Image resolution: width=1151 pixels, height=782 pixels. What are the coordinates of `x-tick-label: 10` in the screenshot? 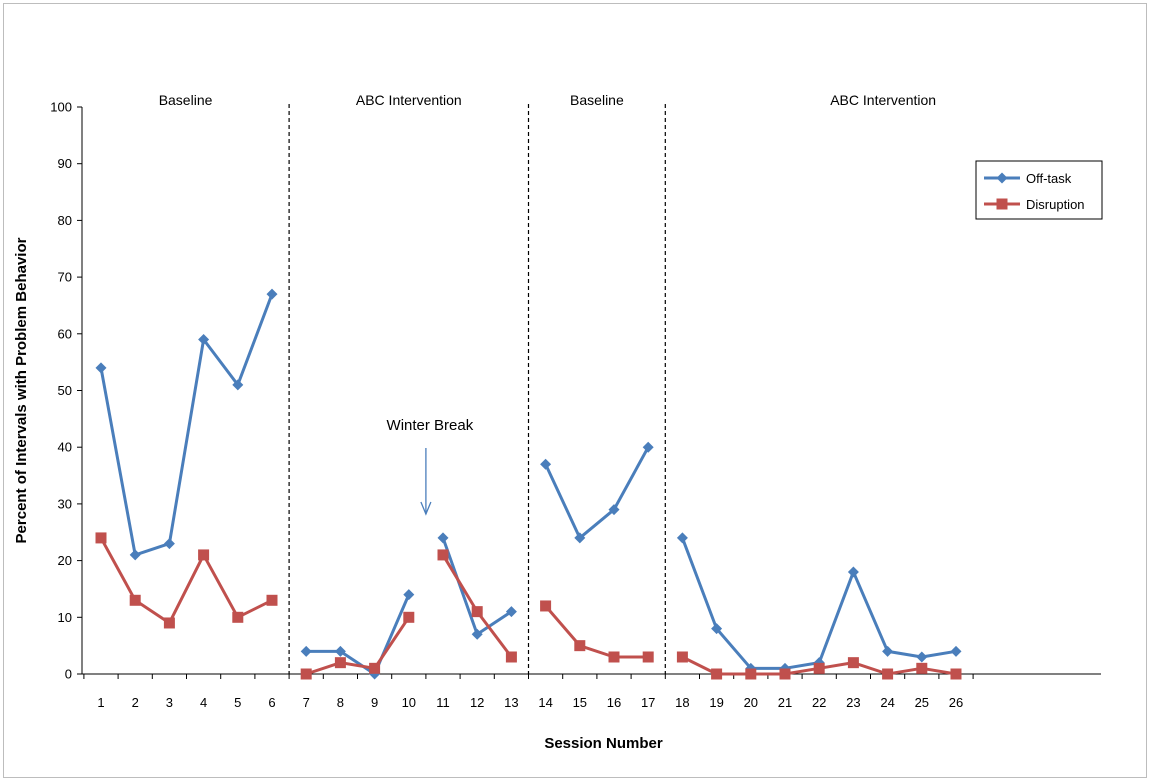 It's located at (409, 702).